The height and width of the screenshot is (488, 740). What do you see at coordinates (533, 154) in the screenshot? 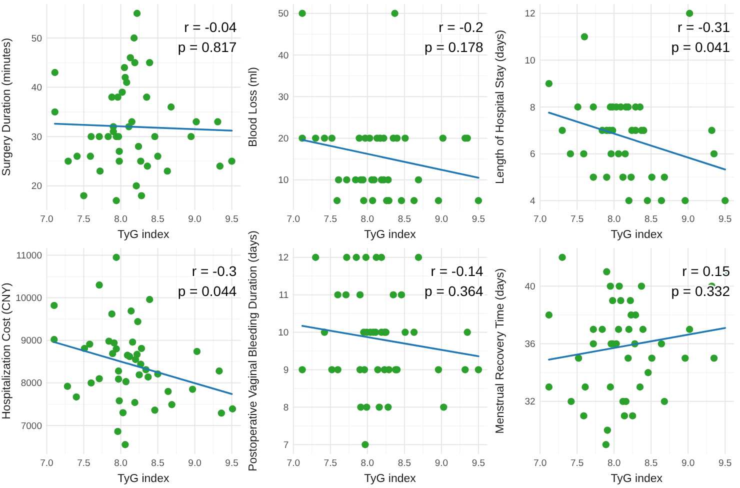
I see `y-tick-label: 6` at bounding box center [533, 154].